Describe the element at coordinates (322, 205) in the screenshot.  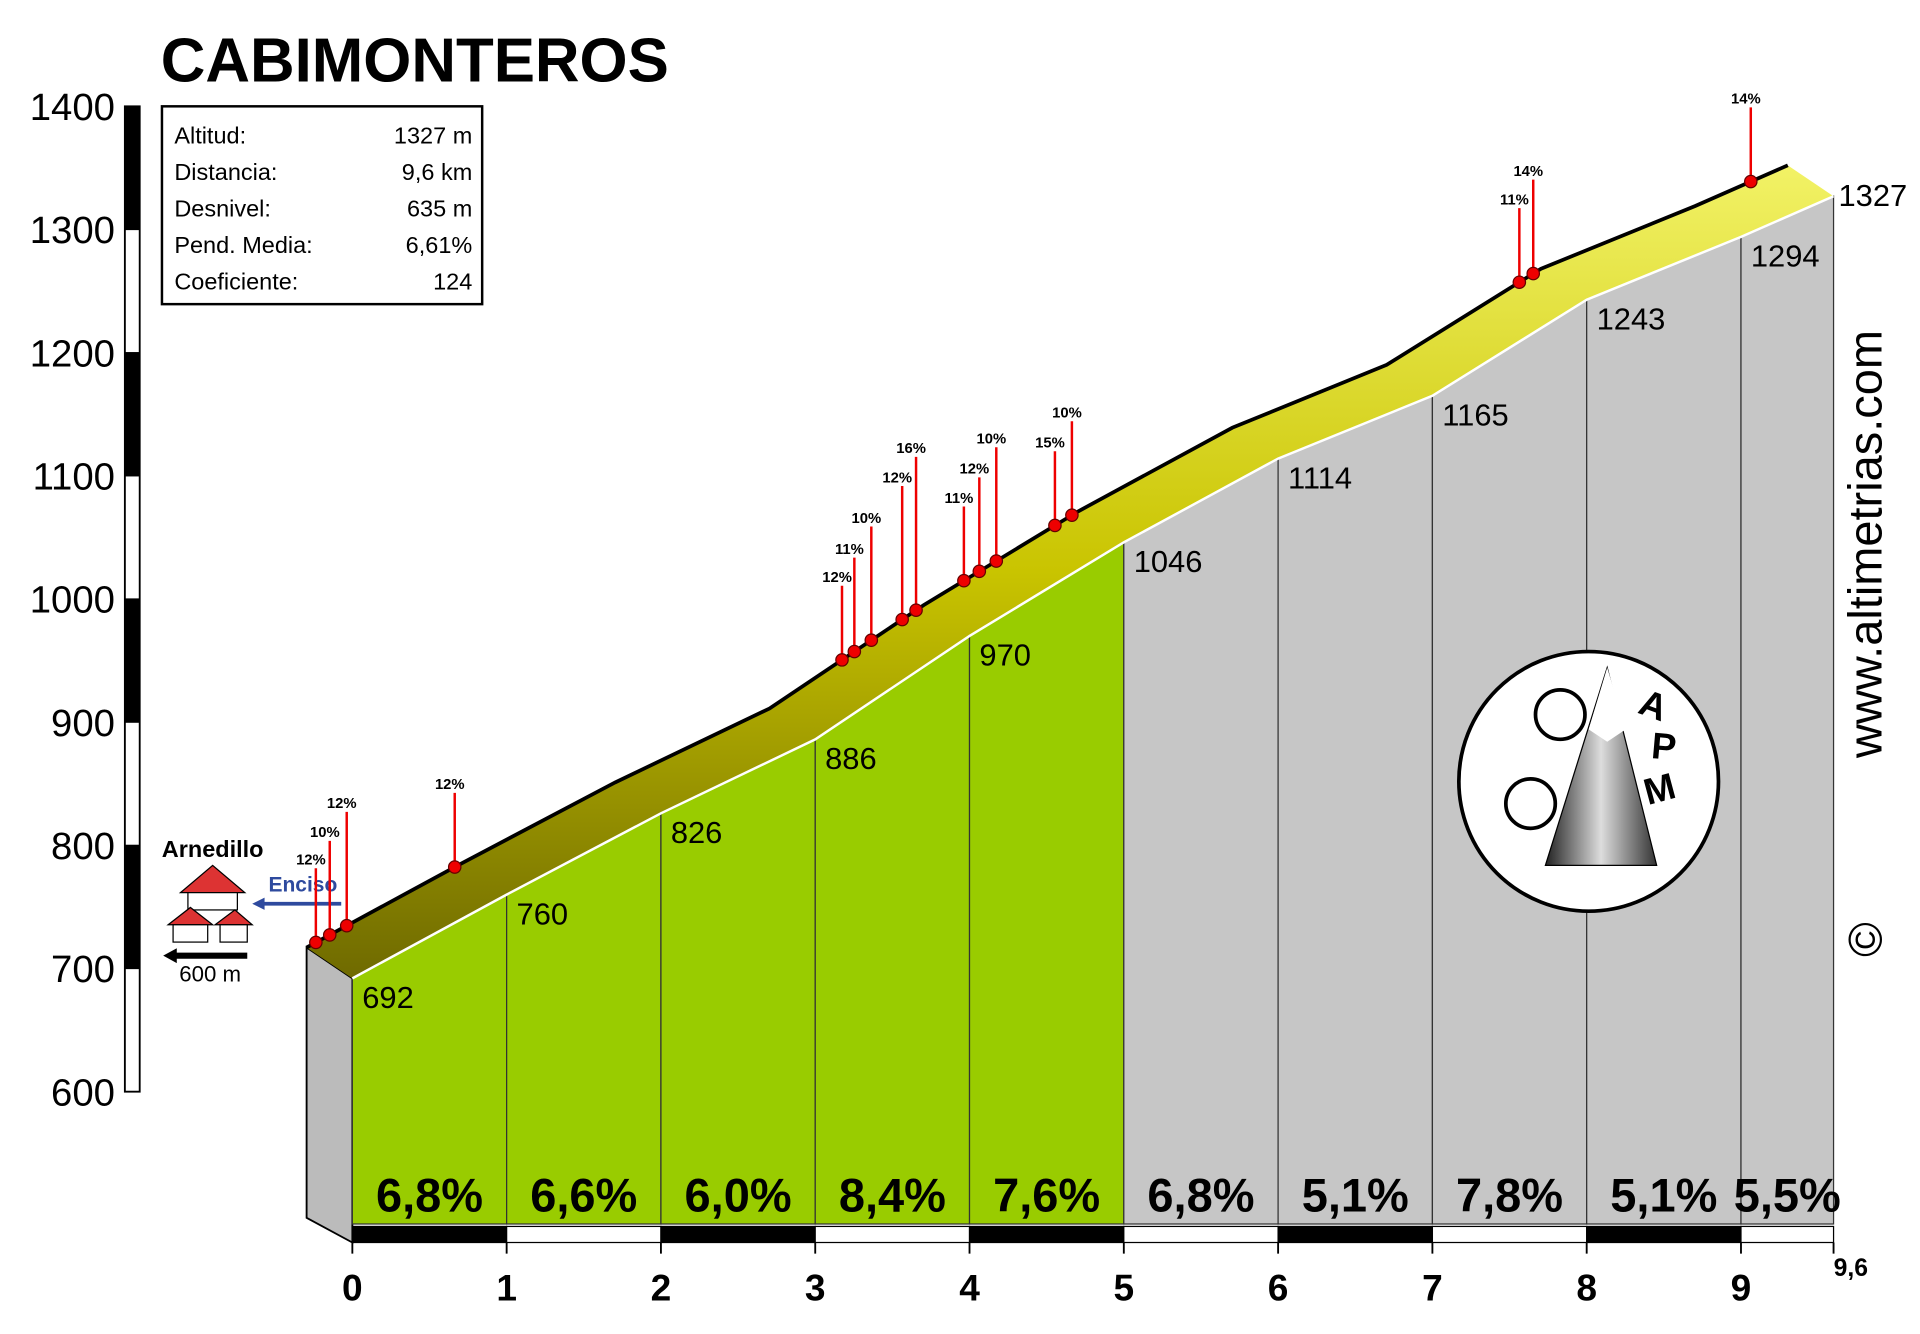
I see `info-frame` at that location.